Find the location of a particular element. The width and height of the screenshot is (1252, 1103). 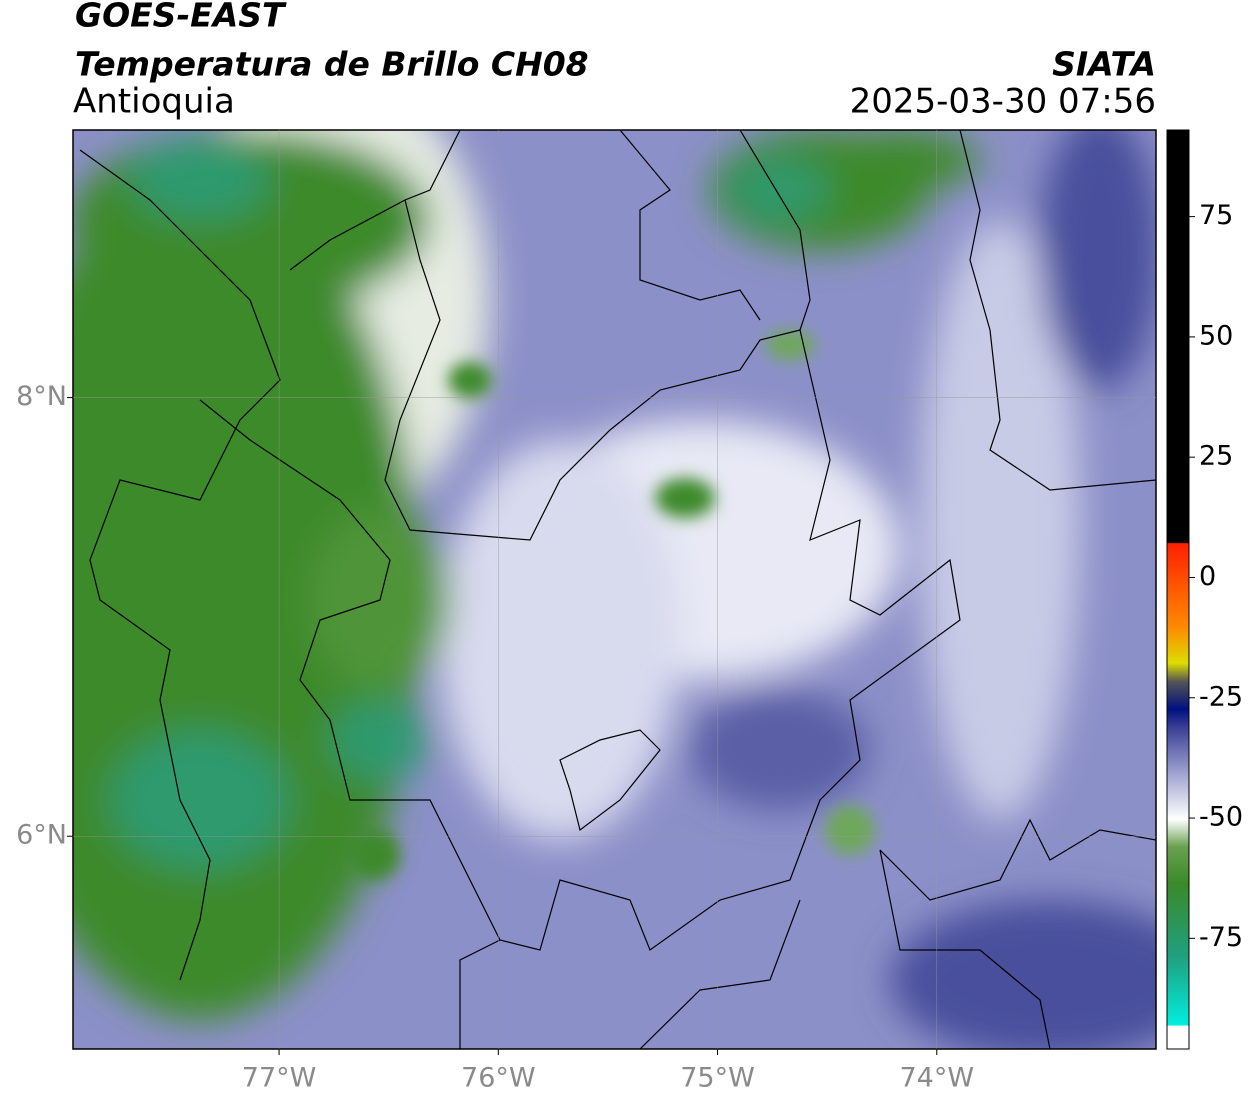

subtitle: Temperatura de Brillo CH08 is located at coordinates (332, 64).